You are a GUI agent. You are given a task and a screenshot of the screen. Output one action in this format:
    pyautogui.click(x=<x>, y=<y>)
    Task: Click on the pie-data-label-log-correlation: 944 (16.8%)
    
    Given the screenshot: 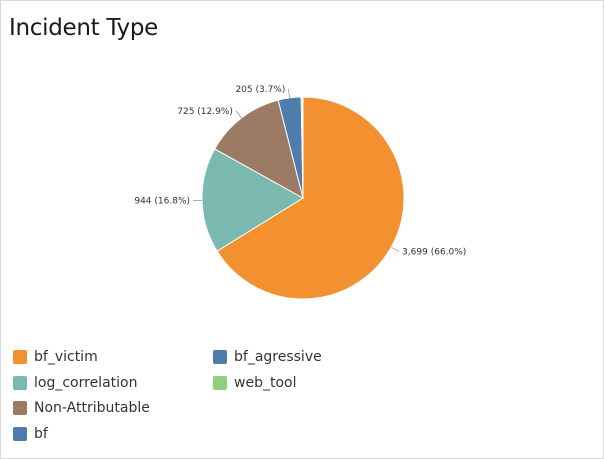 What is the action you would take?
    pyautogui.click(x=162, y=202)
    